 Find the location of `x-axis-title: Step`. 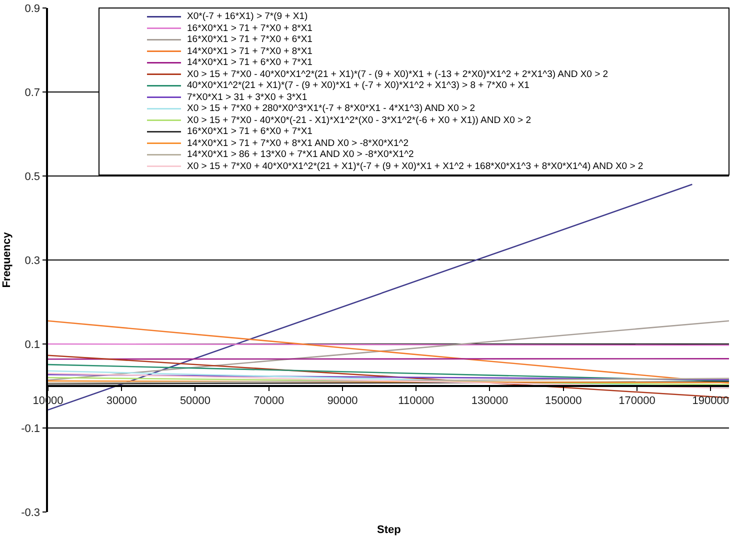

x-axis-title: Step is located at coordinates (389, 530).